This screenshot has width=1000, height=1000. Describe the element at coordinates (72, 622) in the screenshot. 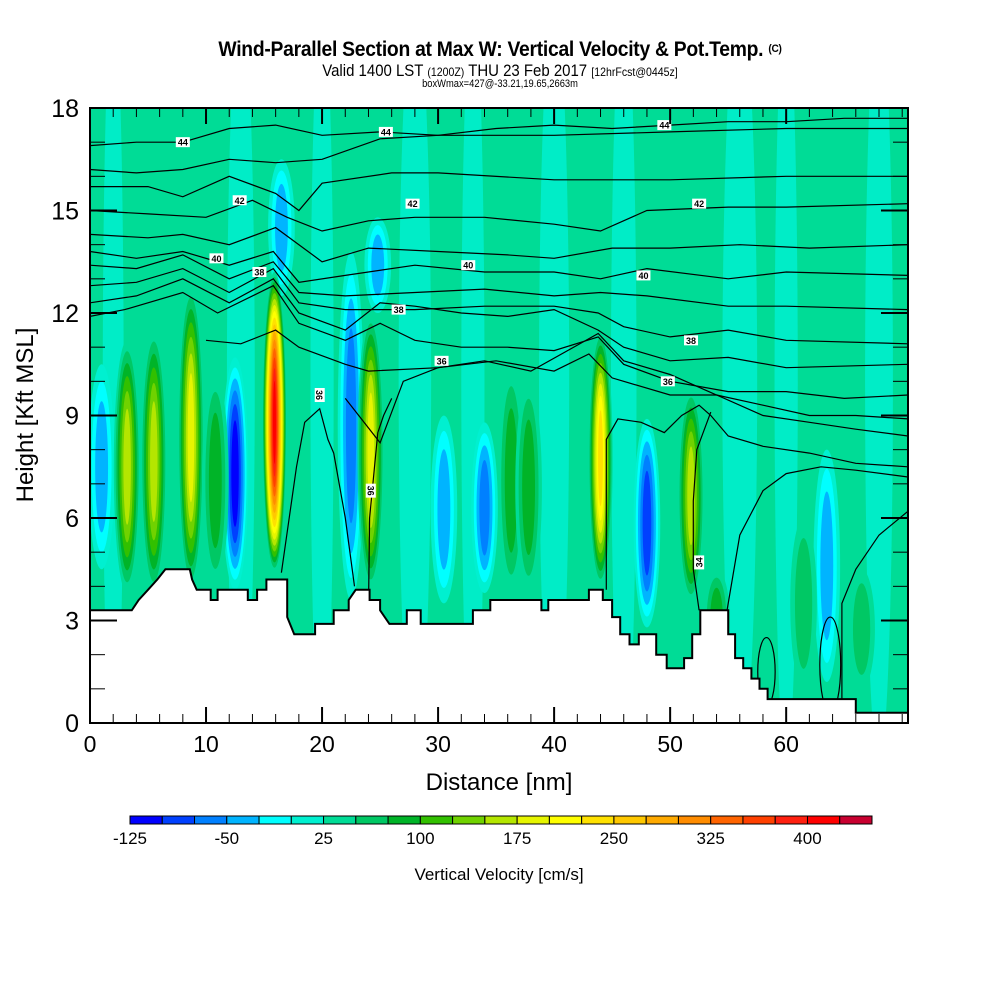

I see `y-tick-label: 3` at that location.